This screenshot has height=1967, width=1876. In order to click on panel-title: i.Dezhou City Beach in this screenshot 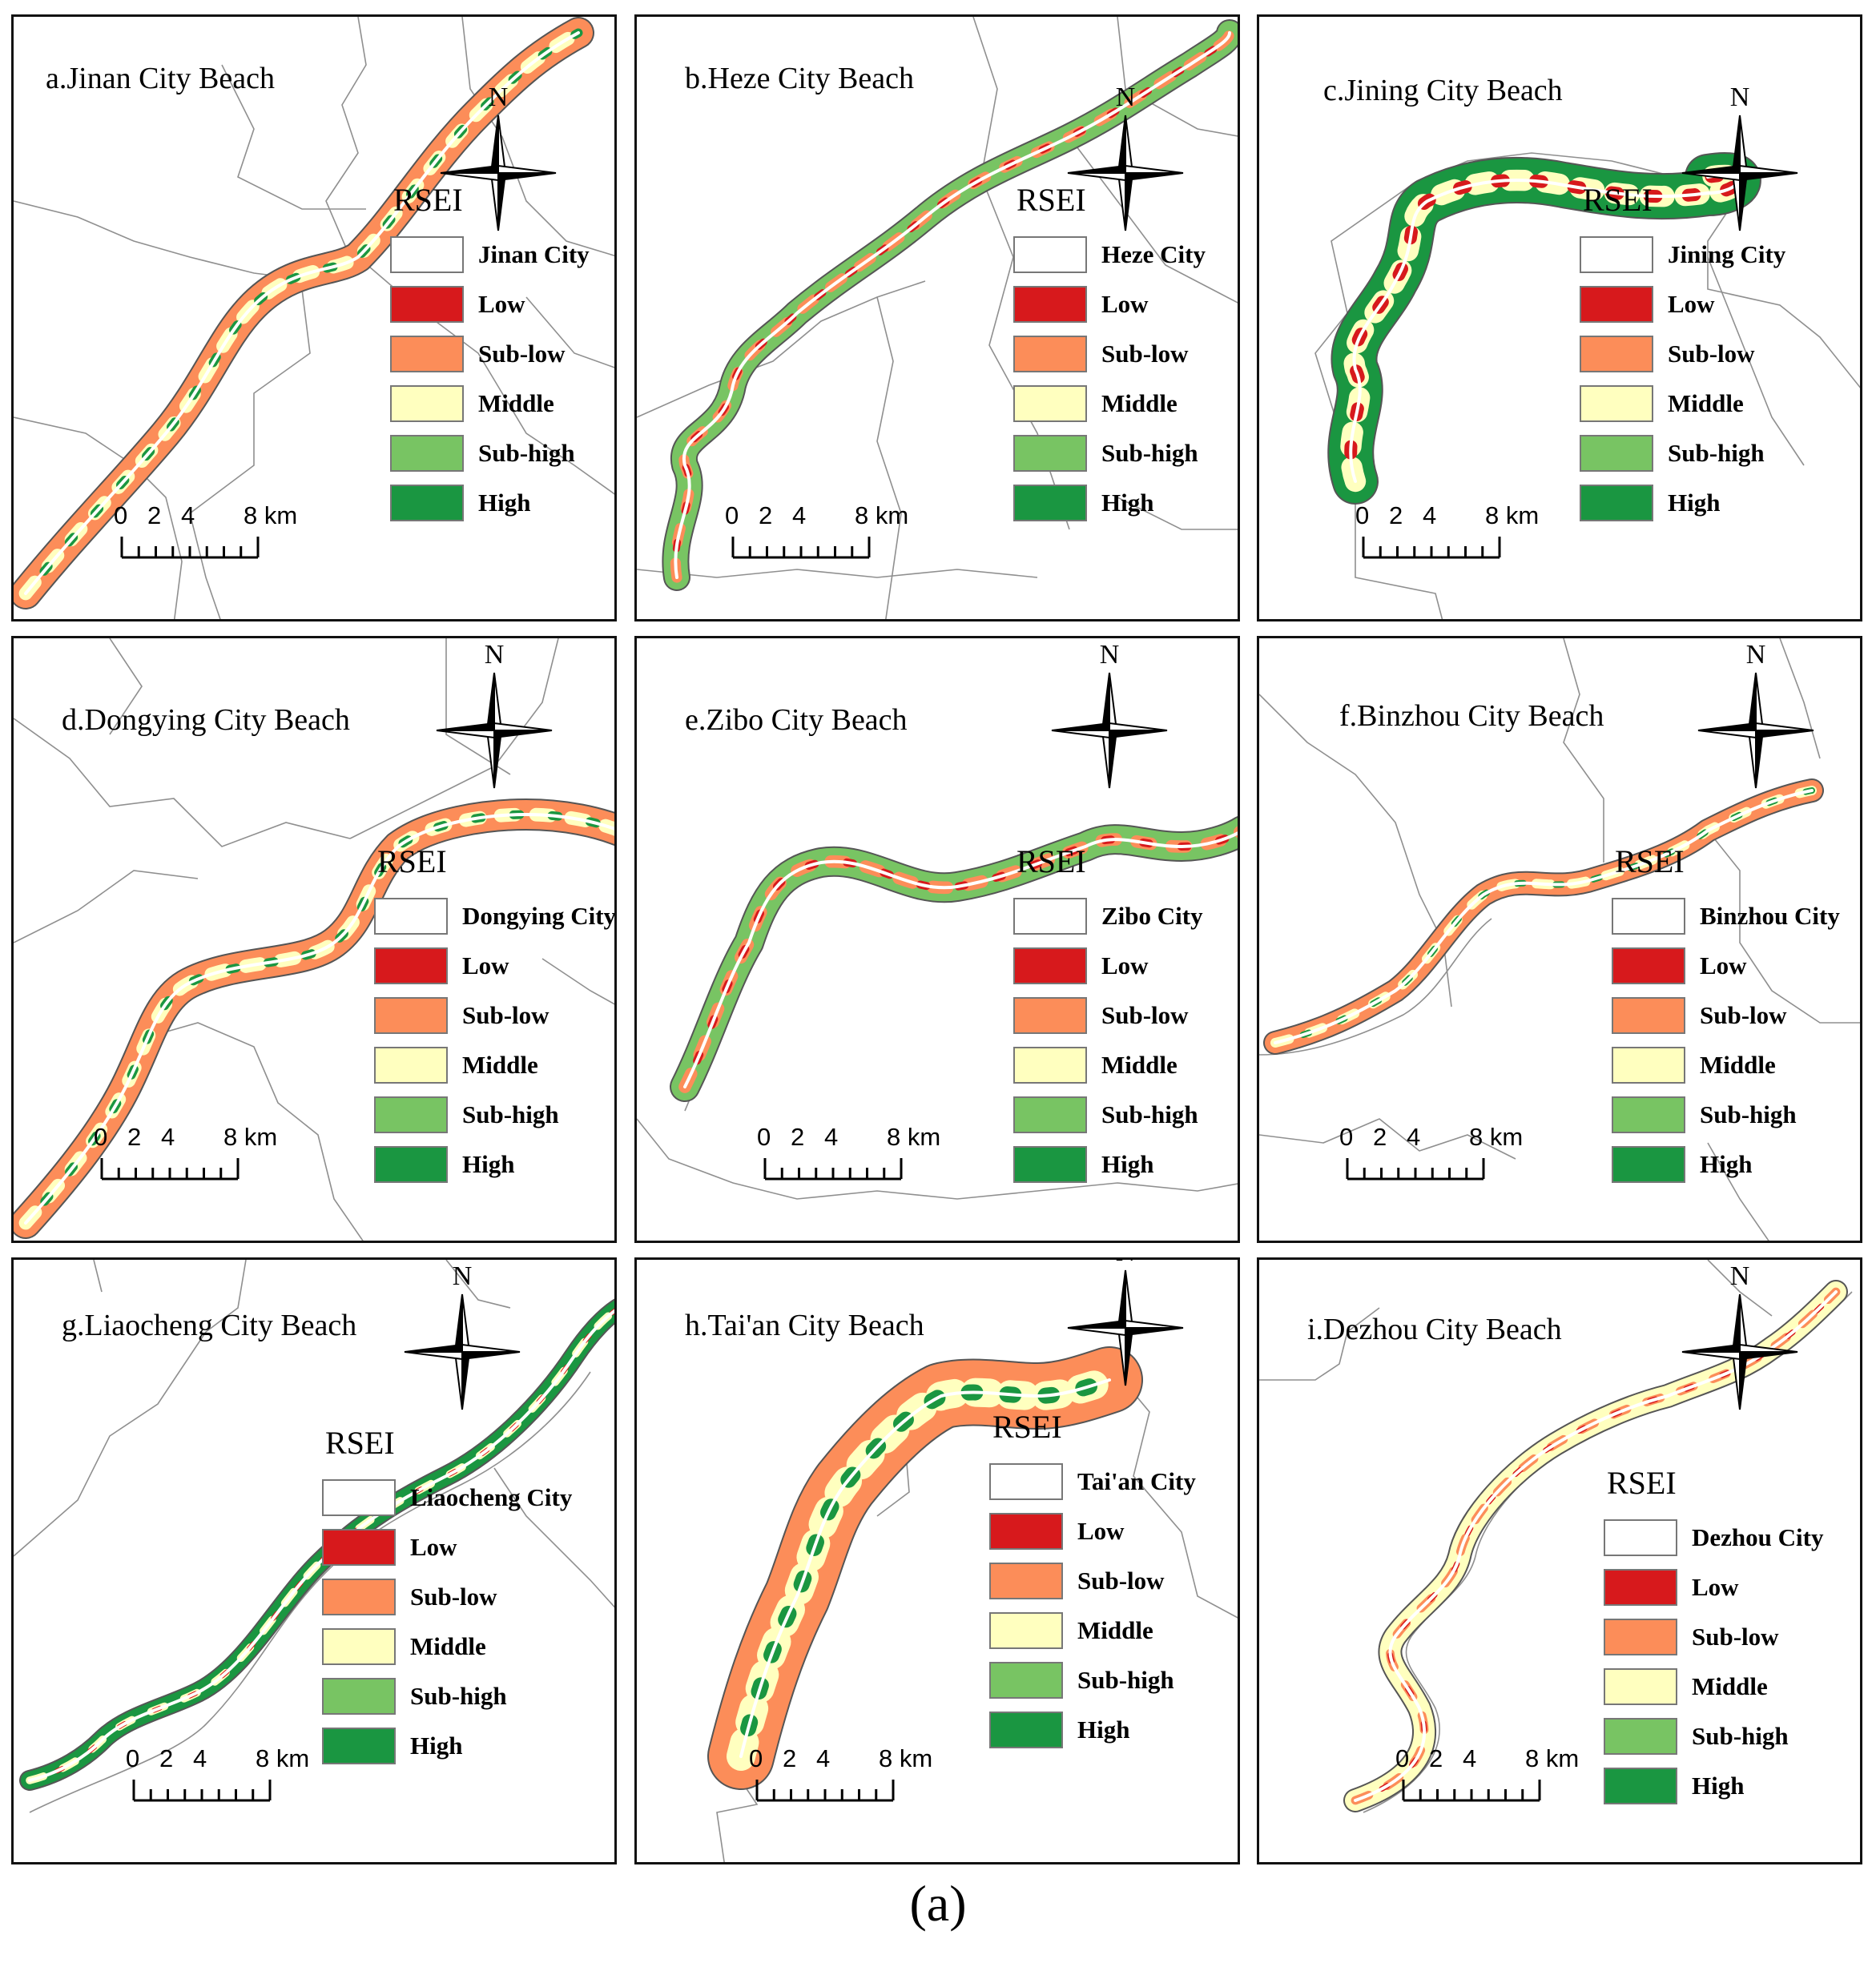, I will do `click(1434, 1329)`.